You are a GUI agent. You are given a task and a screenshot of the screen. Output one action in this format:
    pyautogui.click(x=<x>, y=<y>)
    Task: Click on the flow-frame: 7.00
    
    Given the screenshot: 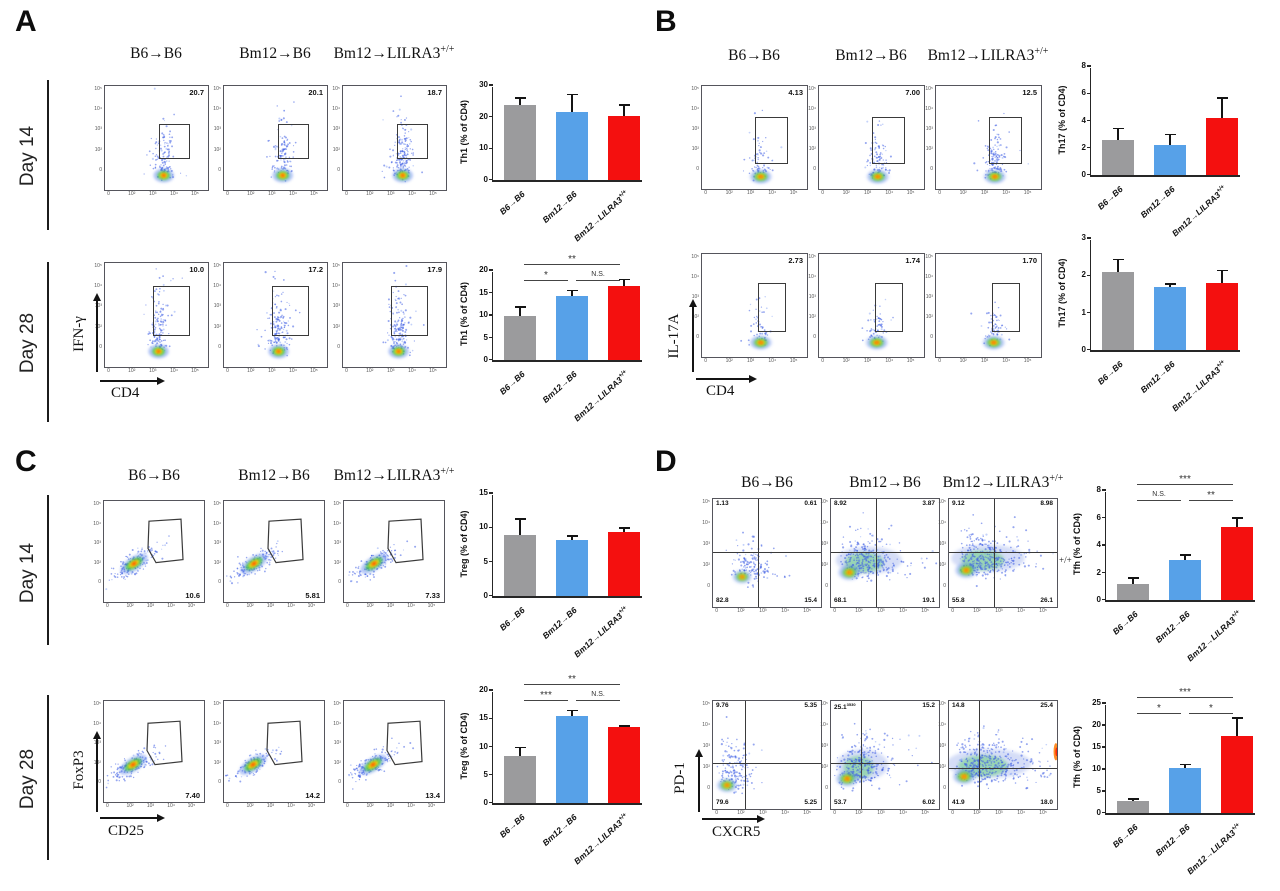 What is the action you would take?
    pyautogui.click(x=871, y=137)
    